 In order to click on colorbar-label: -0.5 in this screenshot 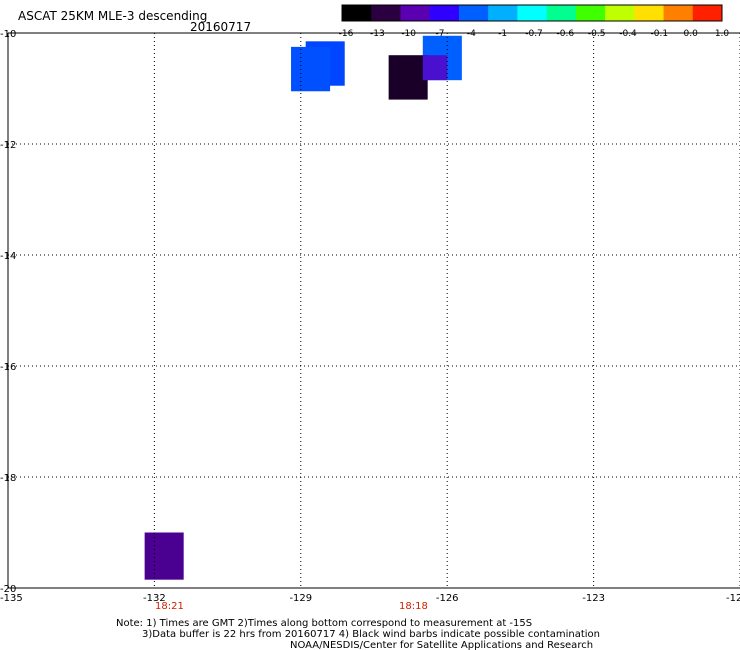, I will do `click(597, 34)`.